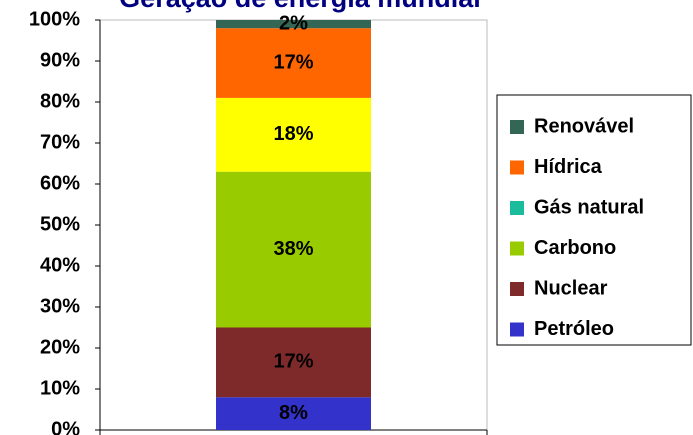  Describe the element at coordinates (60, 224) in the screenshot. I see `y-tick-label: 50%` at that location.